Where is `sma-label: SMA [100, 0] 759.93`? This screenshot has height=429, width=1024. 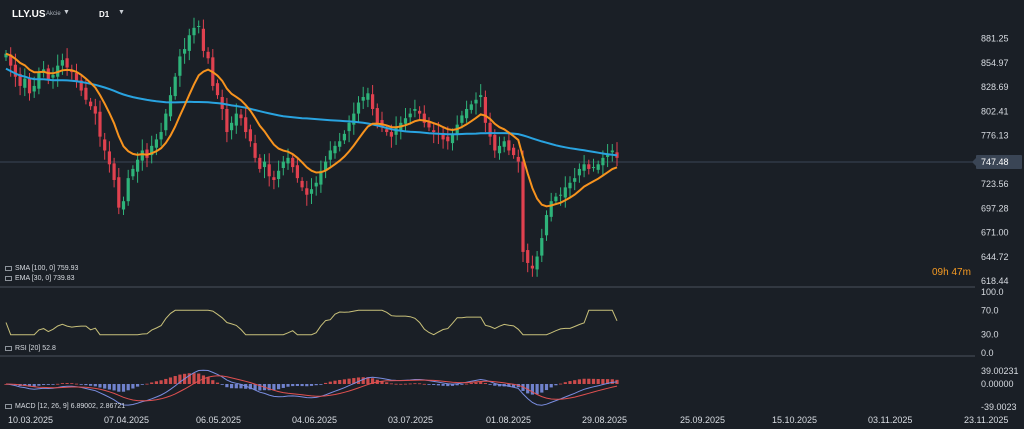 sma-label: SMA [100, 0] 759.93 is located at coordinates (47, 268).